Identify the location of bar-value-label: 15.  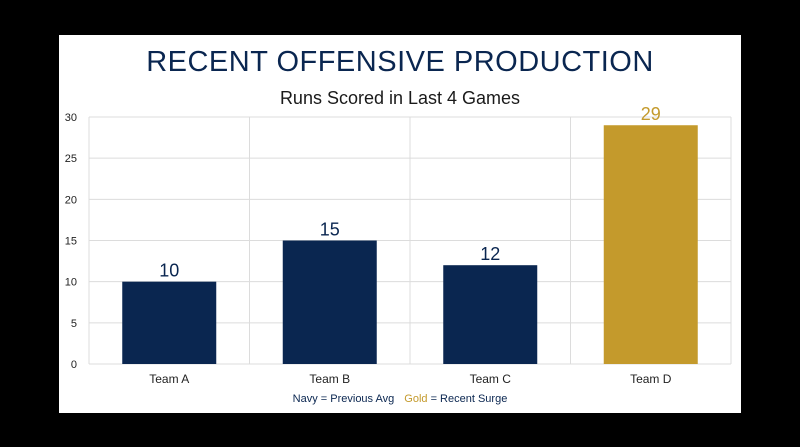
(330, 230).